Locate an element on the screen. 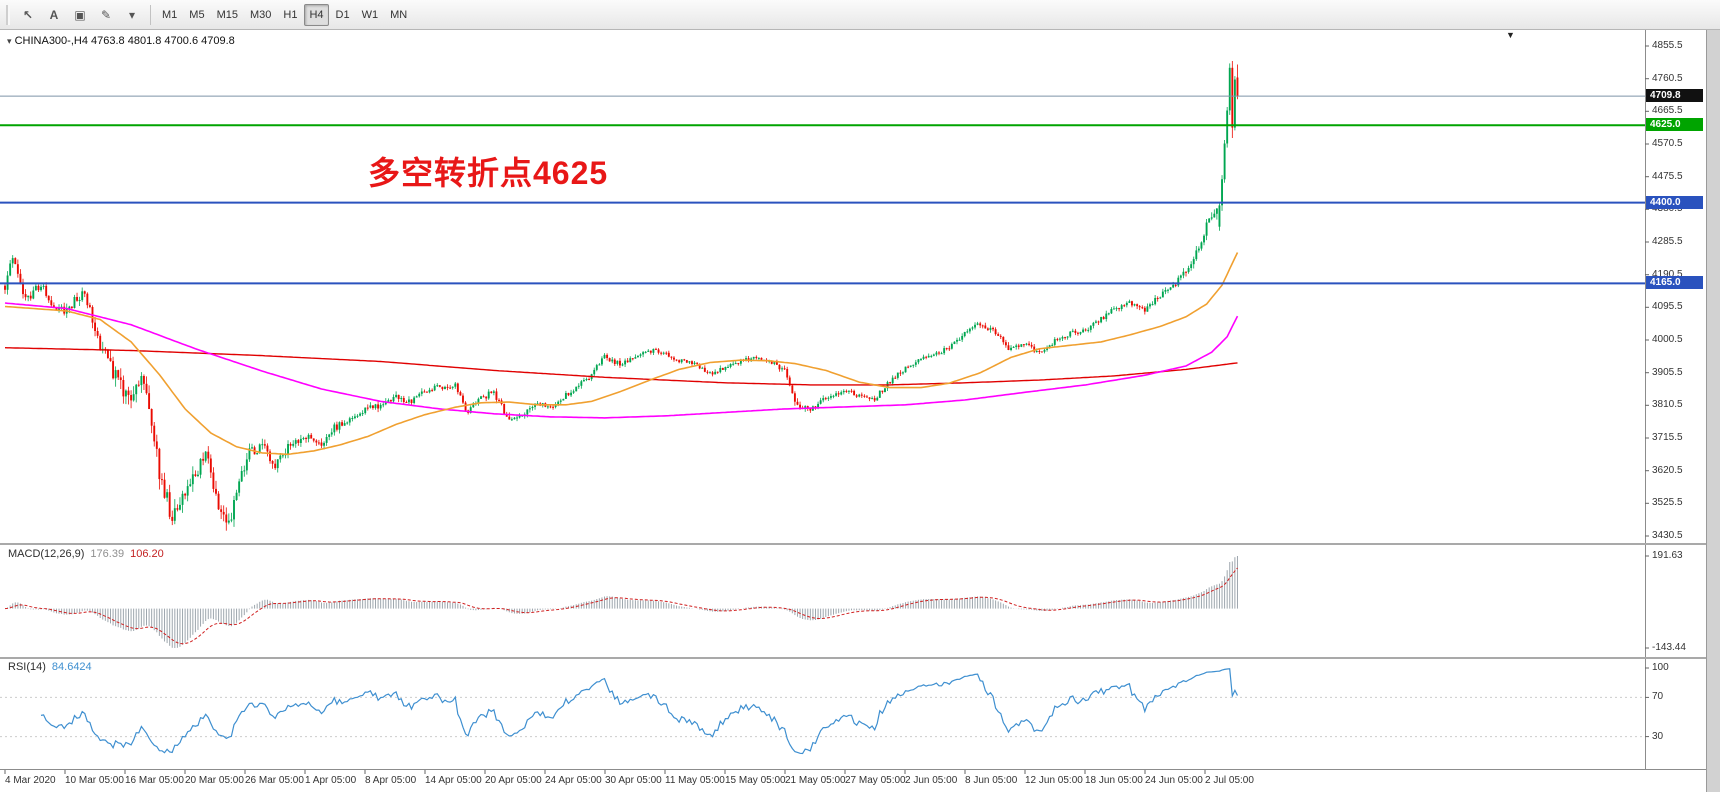 This screenshot has height=792, width=1720. time-axis-separator is located at coordinates (853, 769).